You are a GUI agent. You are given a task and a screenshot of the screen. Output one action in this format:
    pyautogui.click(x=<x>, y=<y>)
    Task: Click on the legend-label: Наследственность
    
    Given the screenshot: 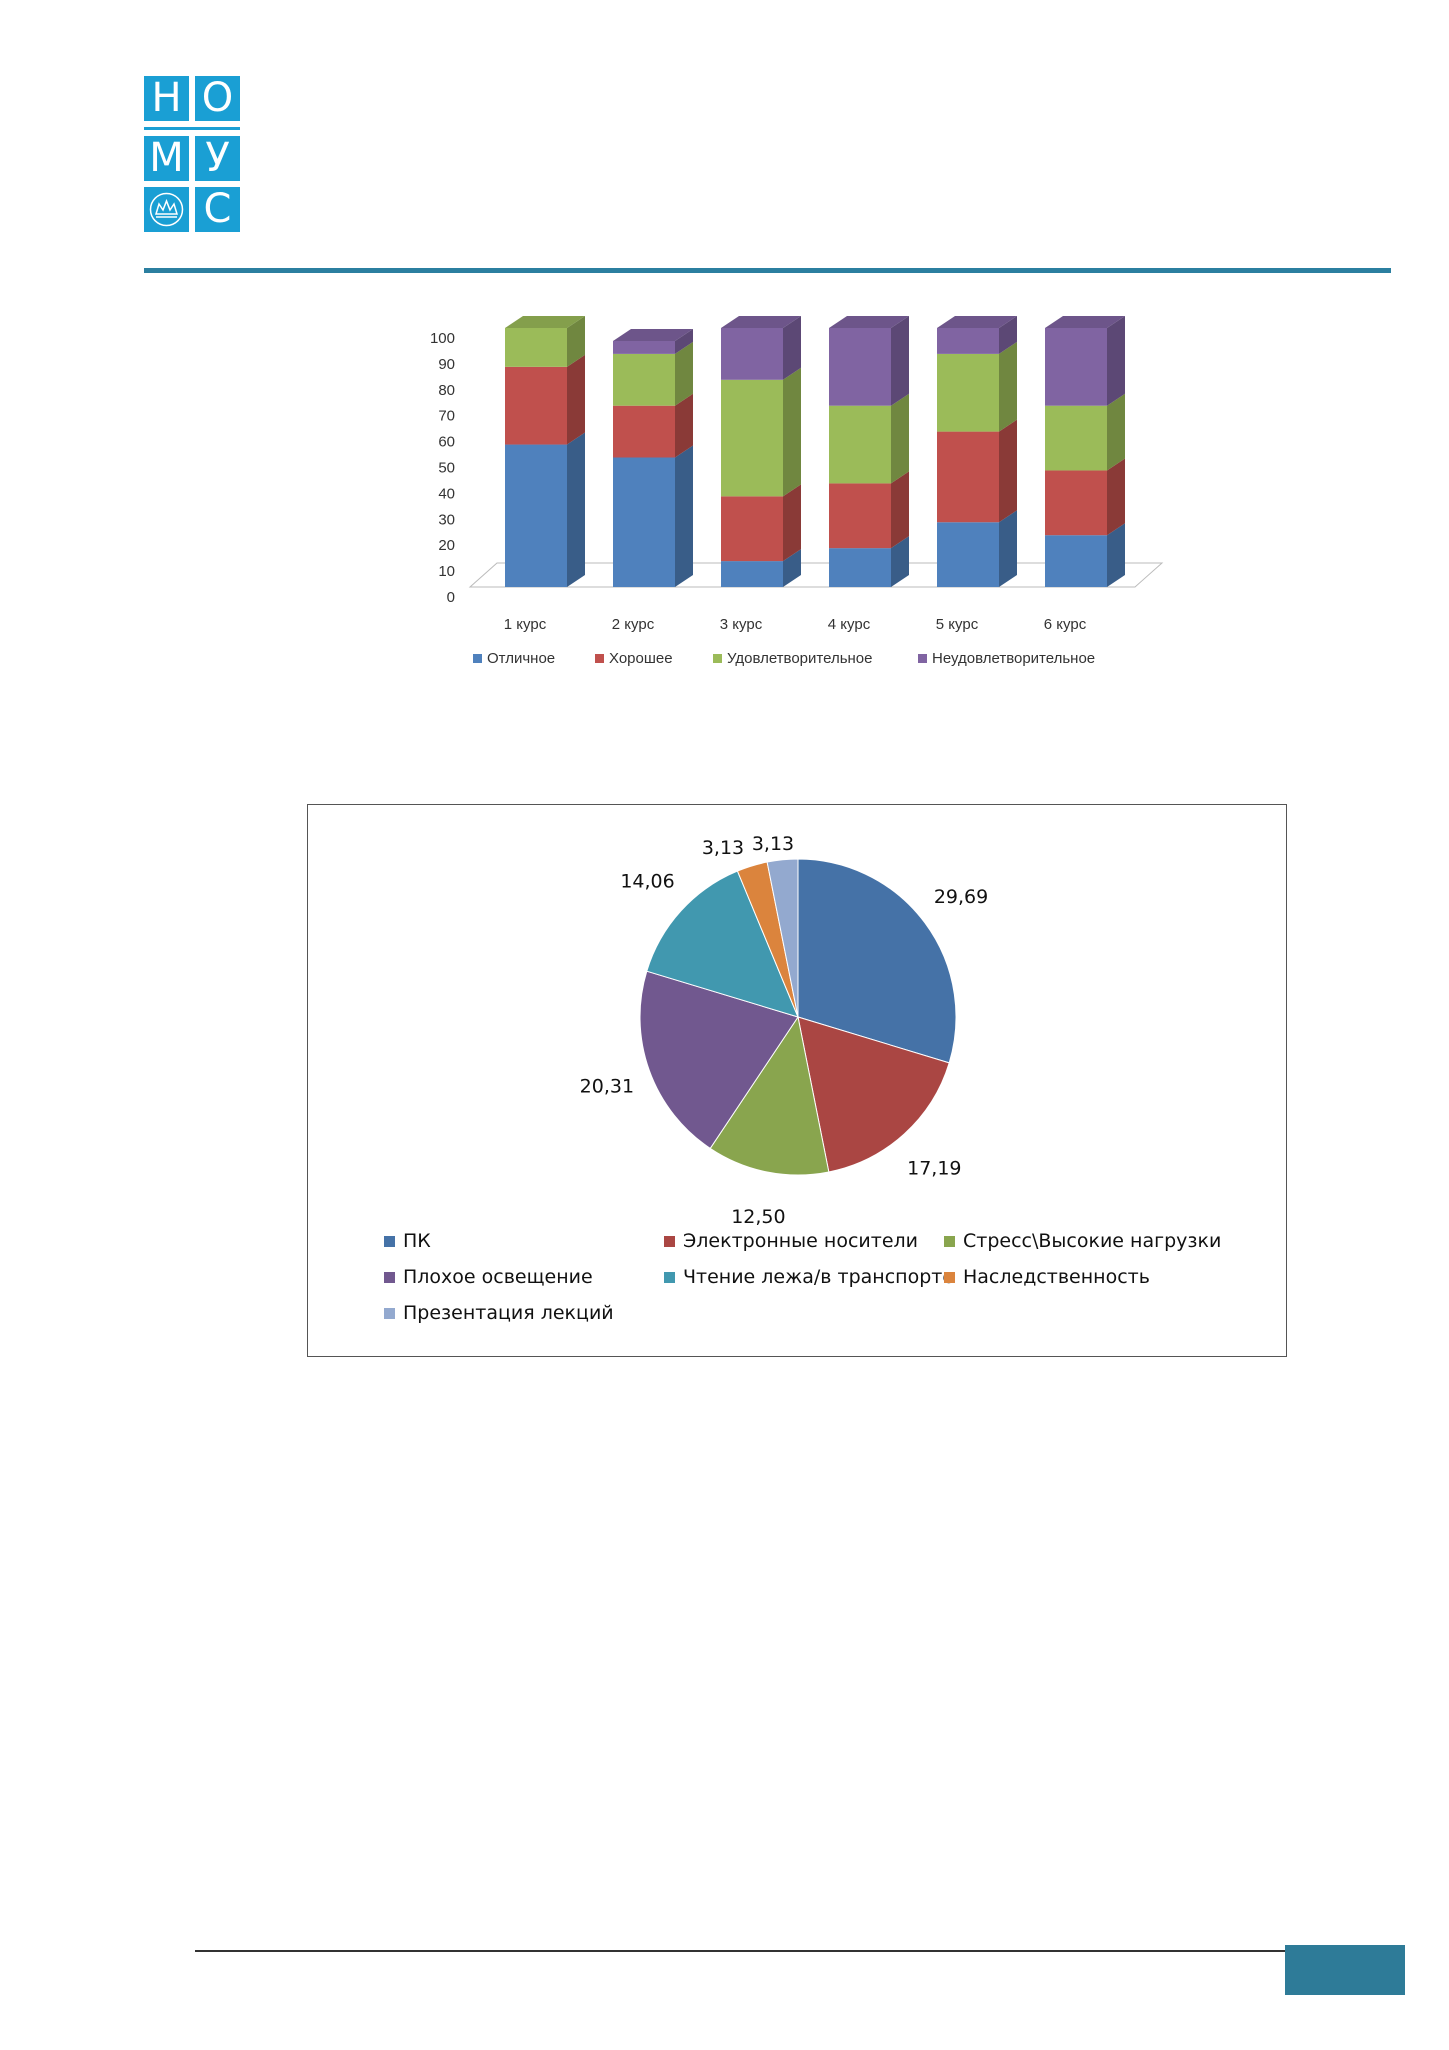 What is the action you would take?
    pyautogui.click(x=1056, y=1277)
    